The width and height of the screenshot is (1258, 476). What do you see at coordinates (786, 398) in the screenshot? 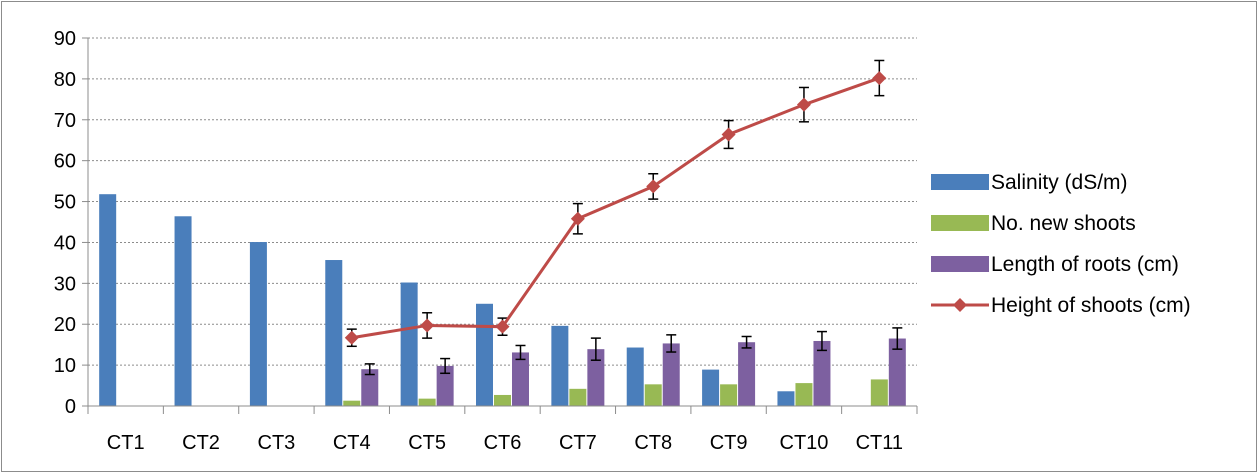
I see `bar-salinity-ds-m-ct10` at bounding box center [786, 398].